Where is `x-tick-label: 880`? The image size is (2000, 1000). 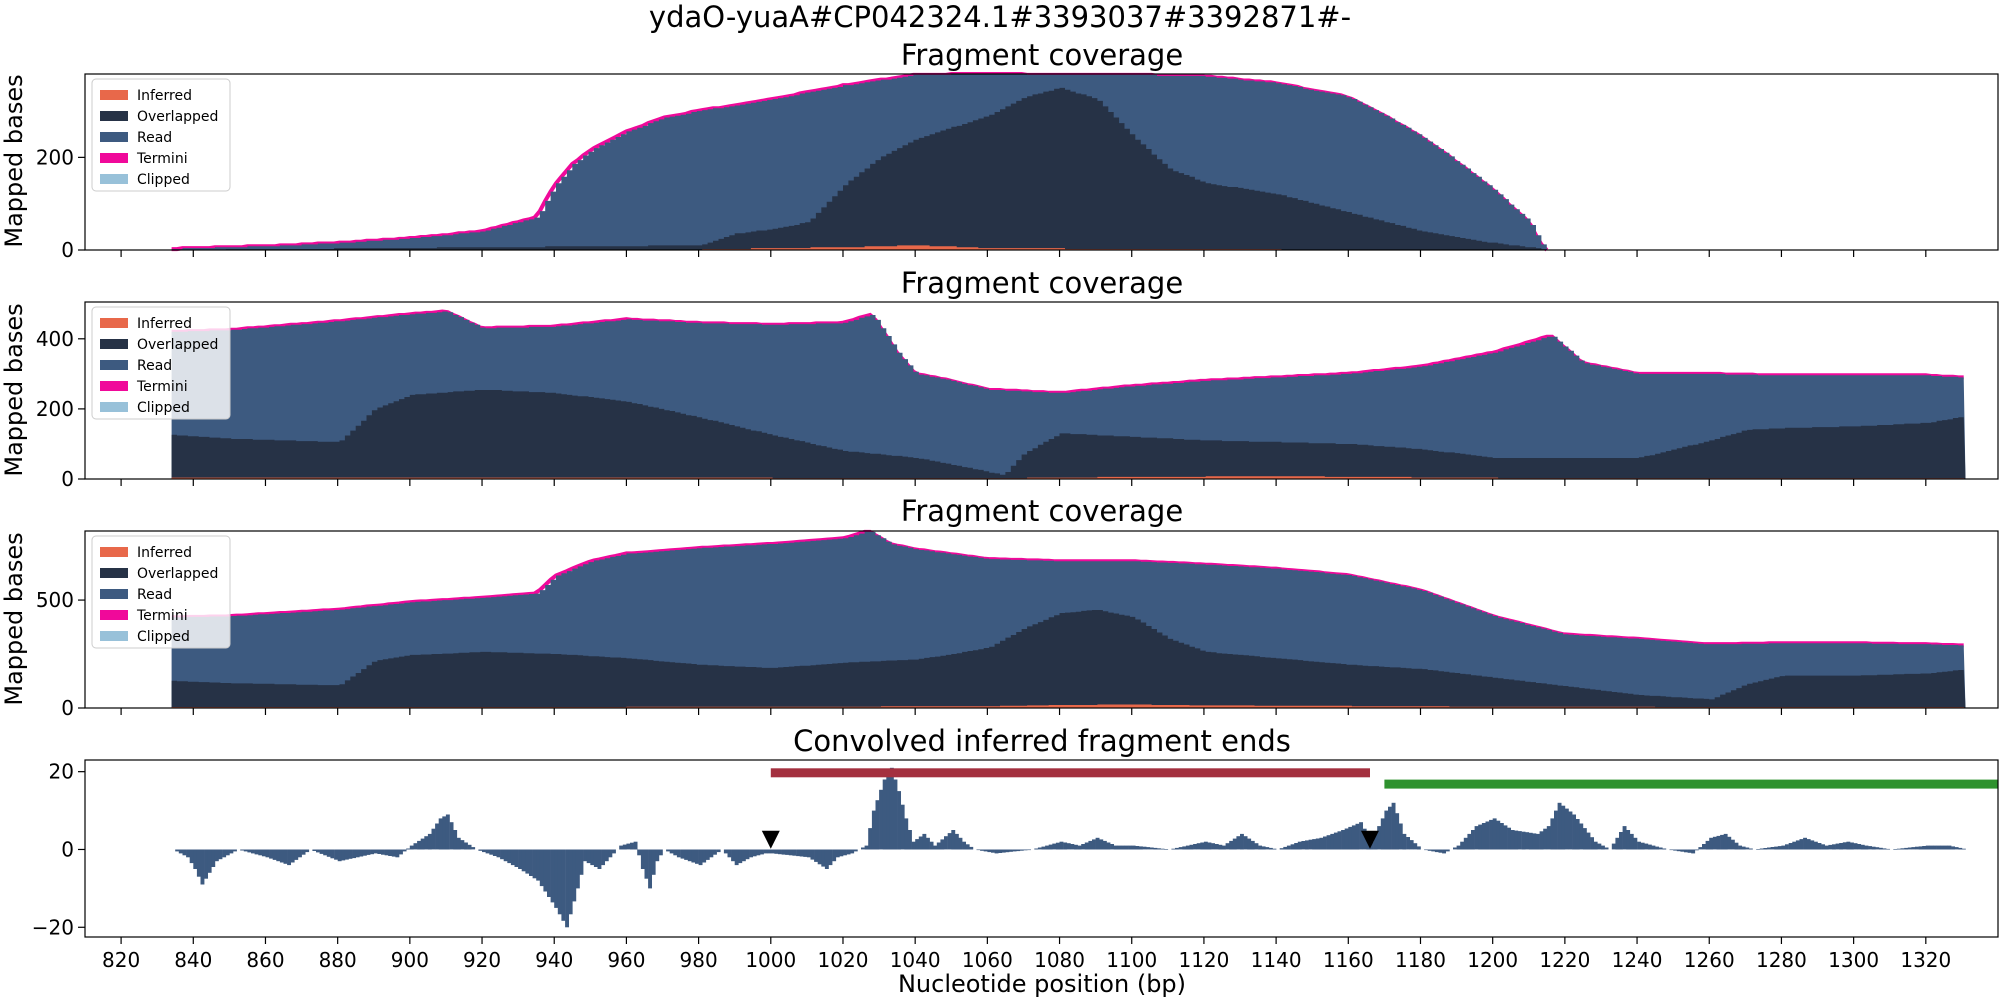
x-tick-label: 880 is located at coordinates (338, 960).